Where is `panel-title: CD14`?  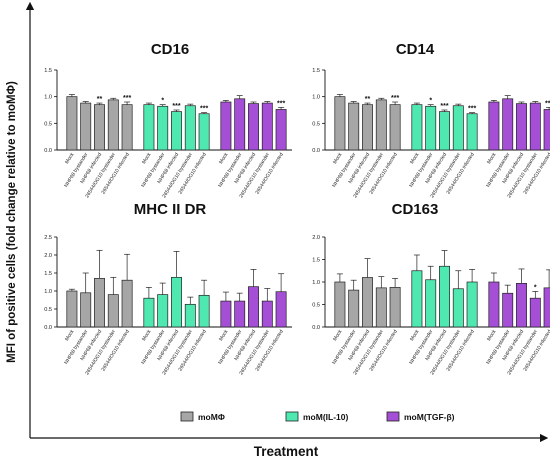 panel-title: CD14 is located at coordinates (415, 49).